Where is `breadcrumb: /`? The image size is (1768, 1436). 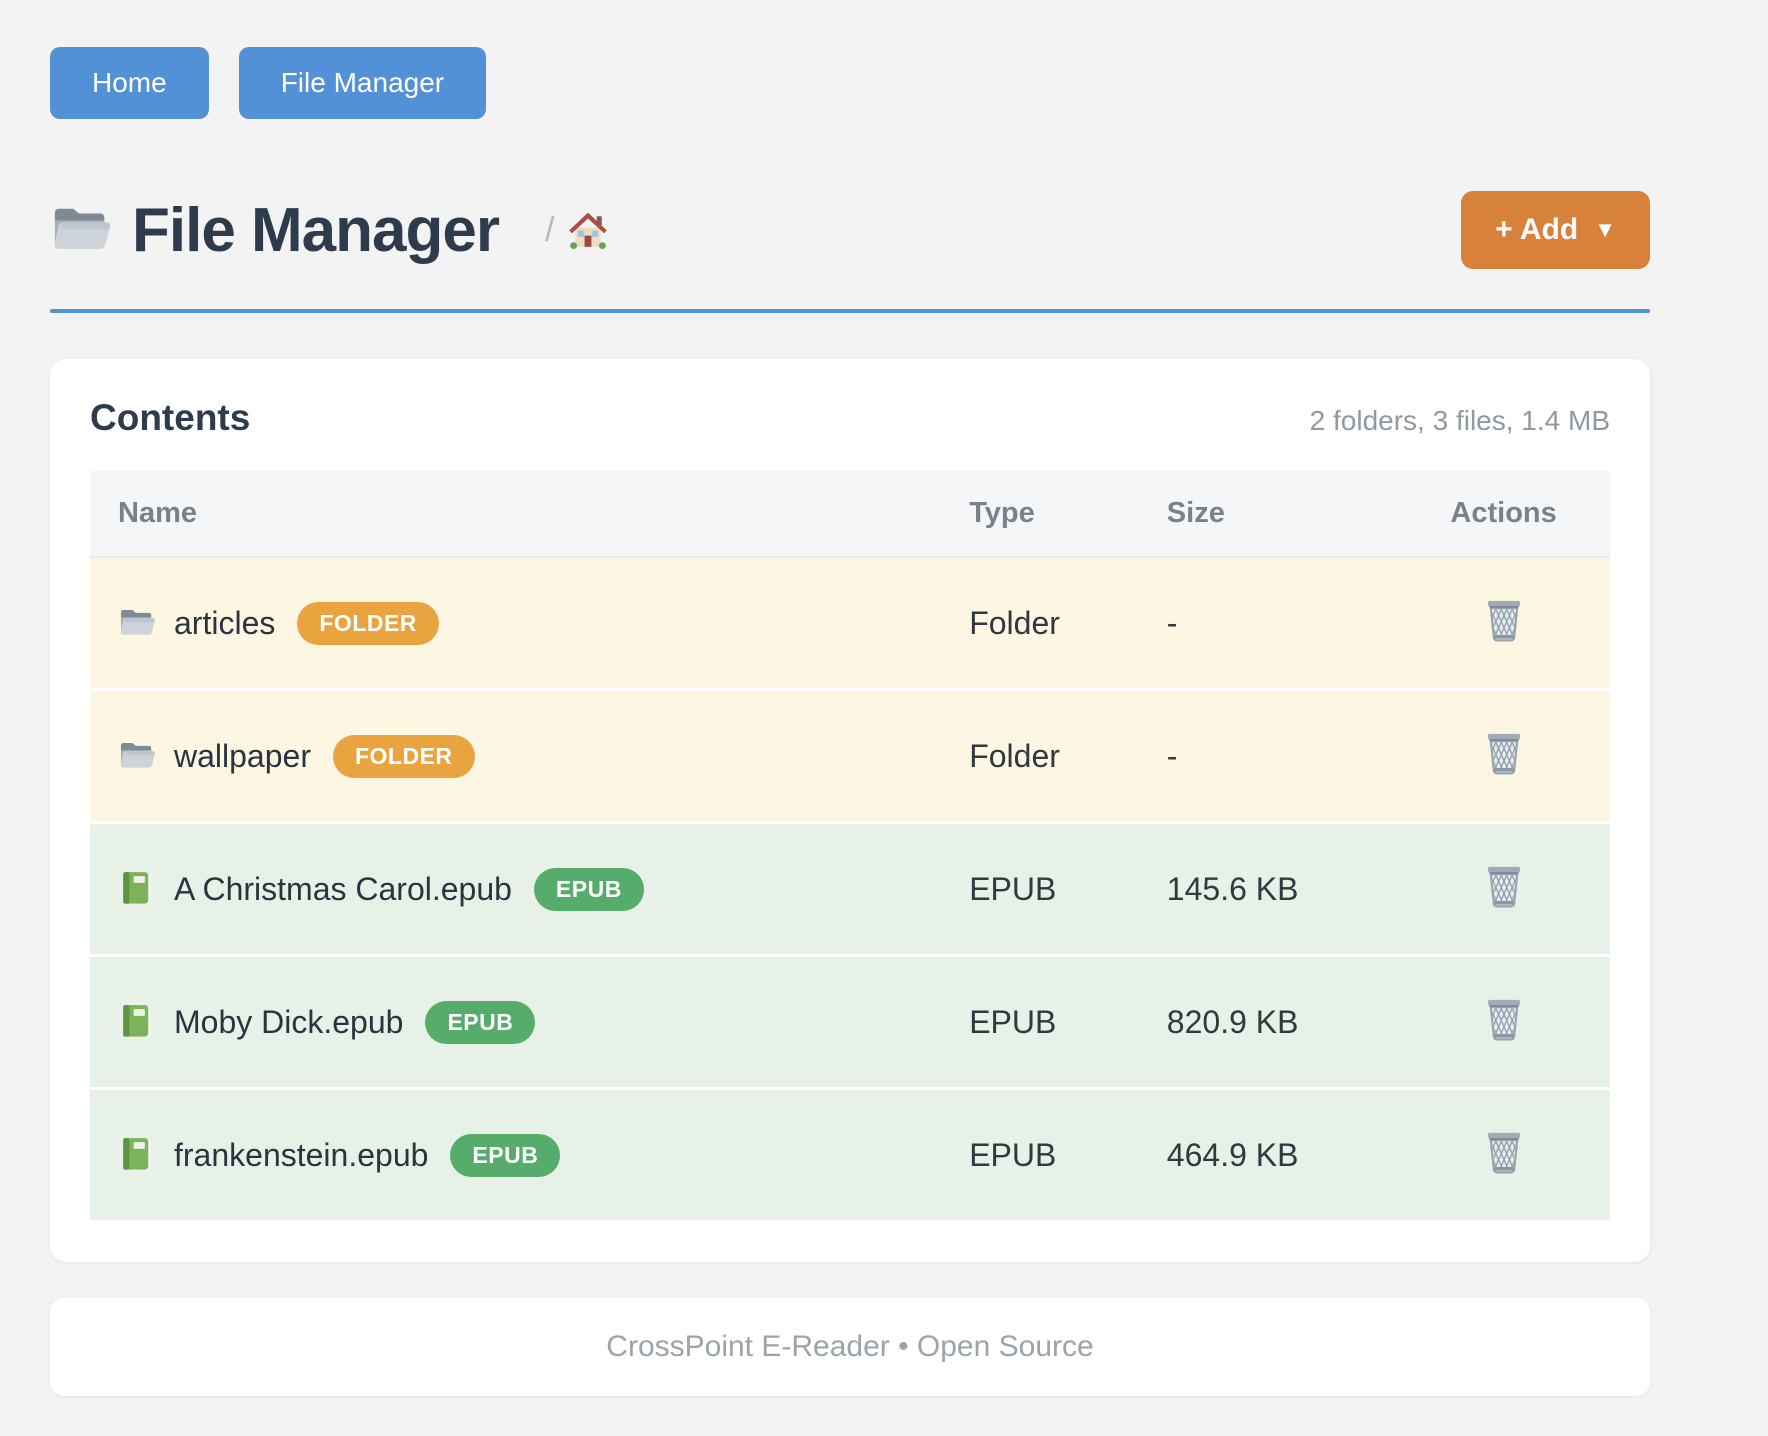 breadcrumb: / is located at coordinates (576, 230).